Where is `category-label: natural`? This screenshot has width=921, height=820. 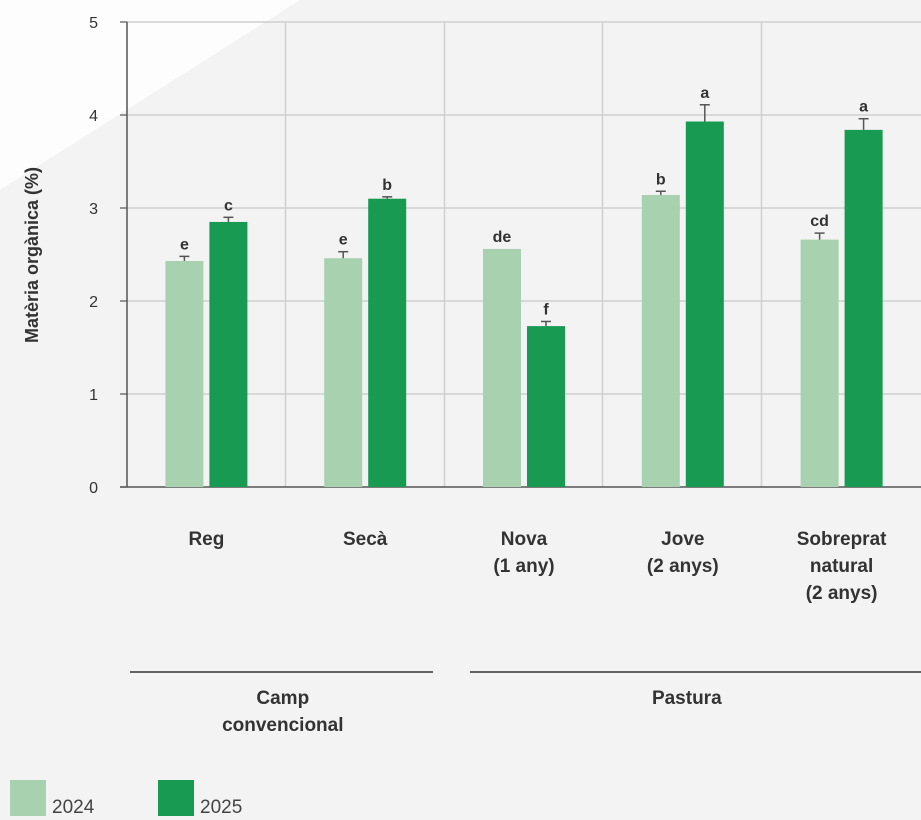 category-label: natural is located at coordinates (841, 566).